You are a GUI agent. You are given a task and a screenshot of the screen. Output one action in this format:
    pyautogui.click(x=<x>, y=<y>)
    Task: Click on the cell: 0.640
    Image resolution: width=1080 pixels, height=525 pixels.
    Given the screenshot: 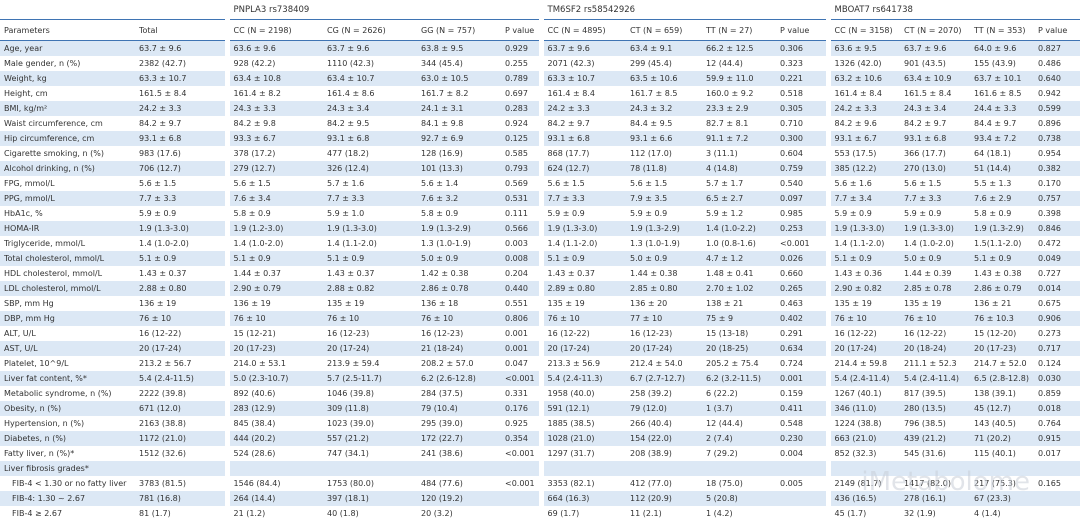 What is the action you would take?
    pyautogui.click(x=1057, y=78)
    